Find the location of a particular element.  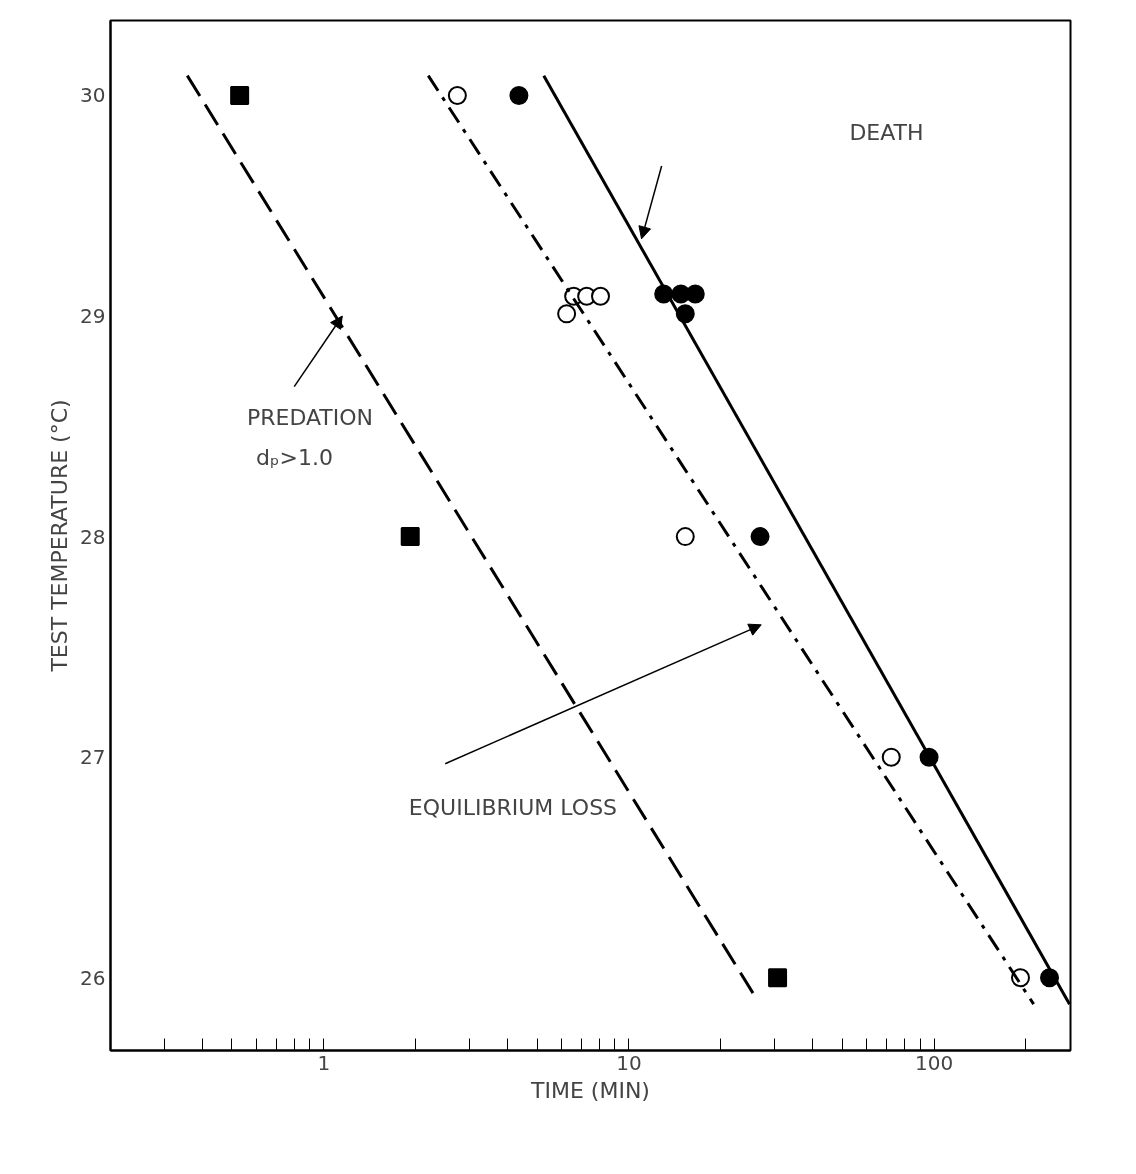

y-tick-label: 27 is located at coordinates (93, 757).